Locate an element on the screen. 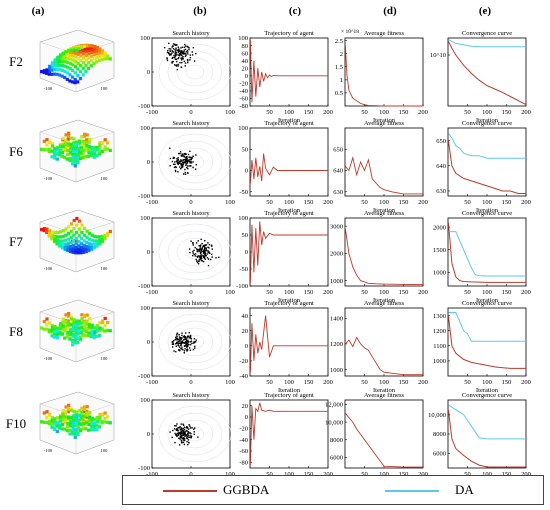  x-tick-label: 200 is located at coordinates (423, 202).